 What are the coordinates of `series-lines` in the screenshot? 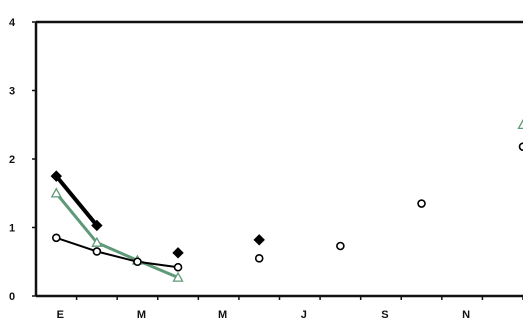 It's located at (117, 227).